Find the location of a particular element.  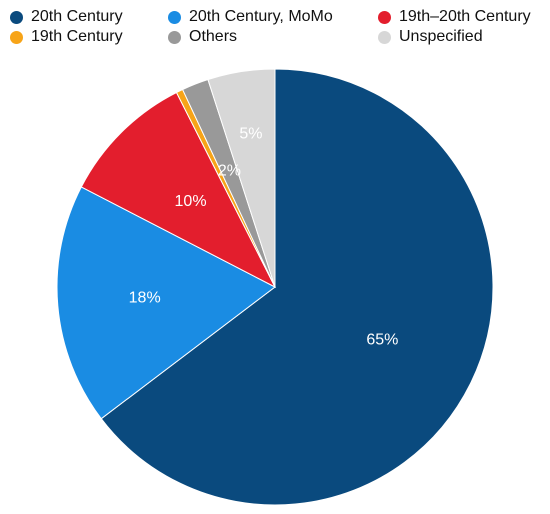

pie-slice-unspecified is located at coordinates (241, 178).